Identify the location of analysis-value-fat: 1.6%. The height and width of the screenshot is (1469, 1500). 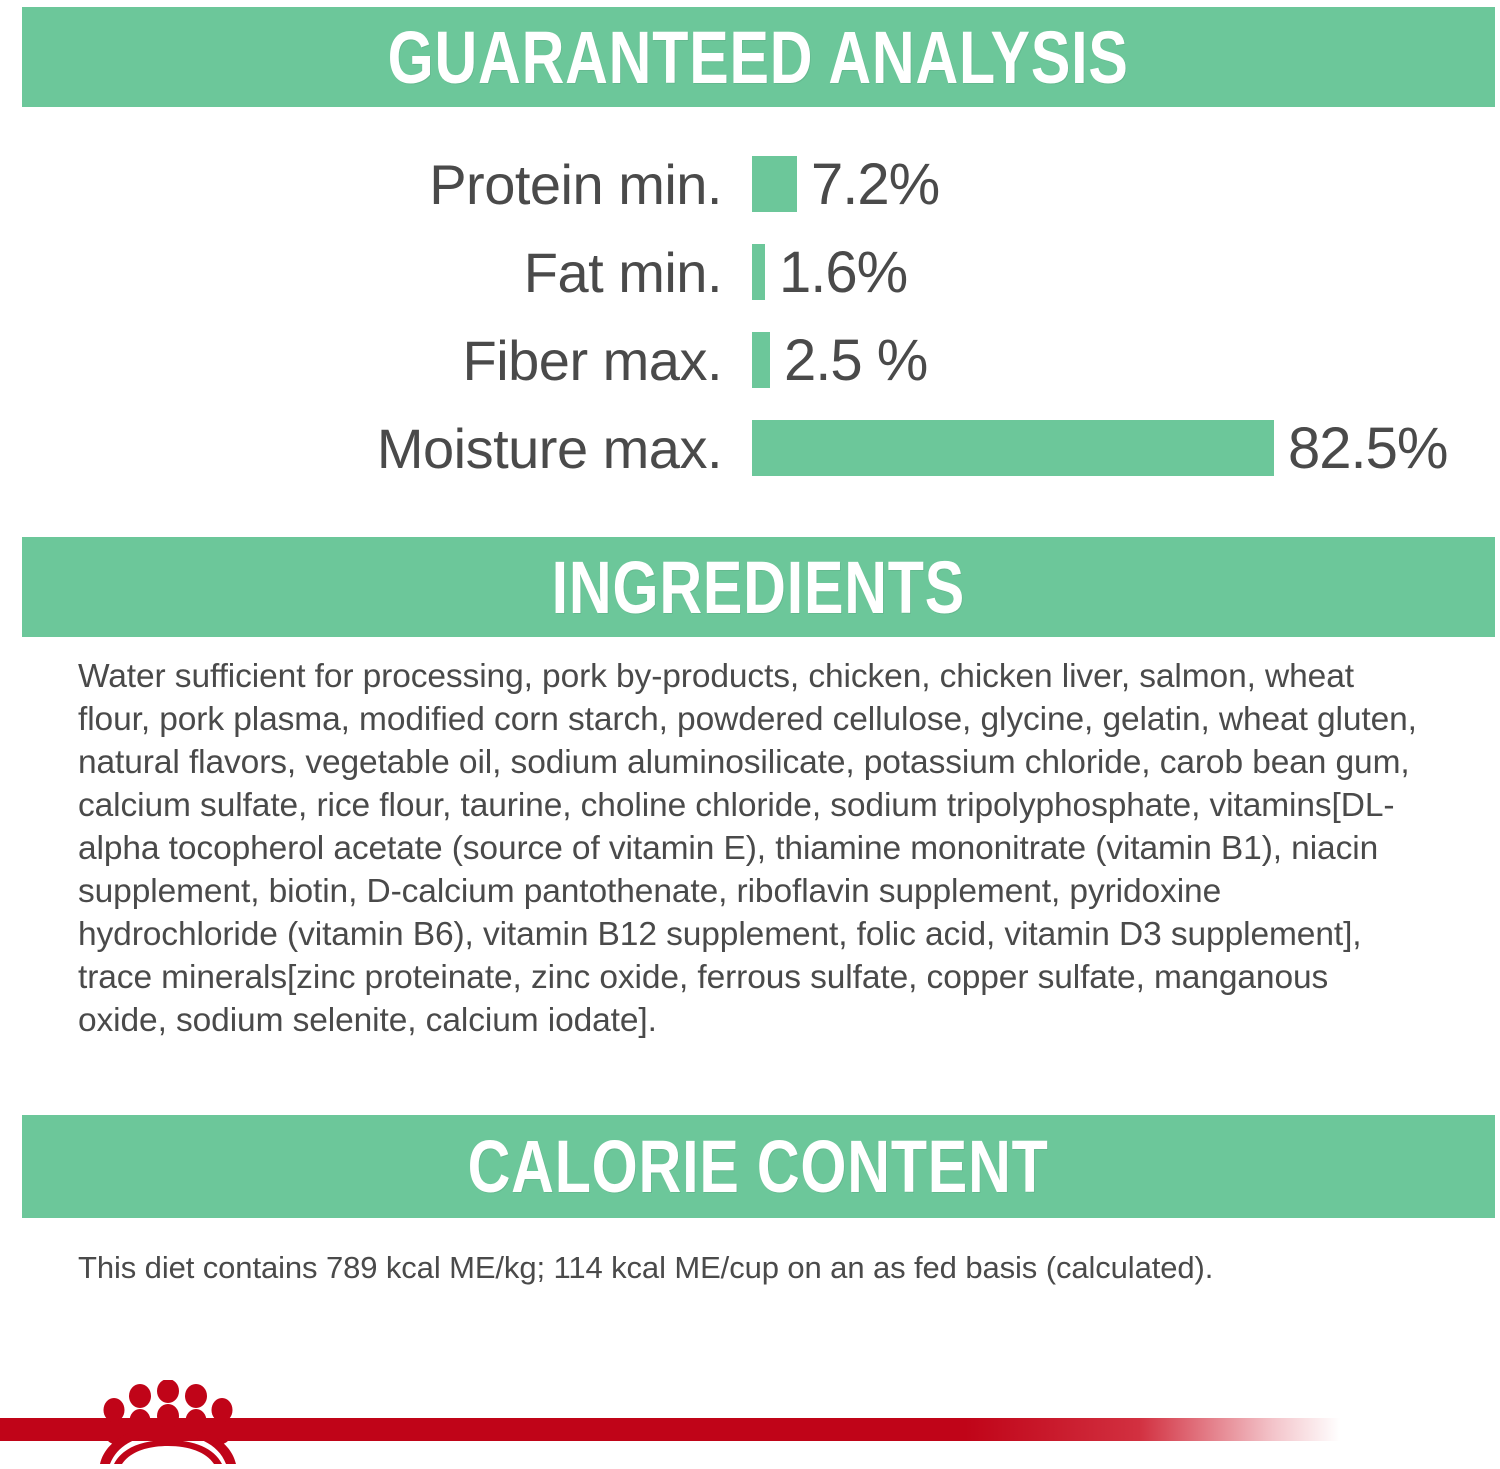
(843, 272).